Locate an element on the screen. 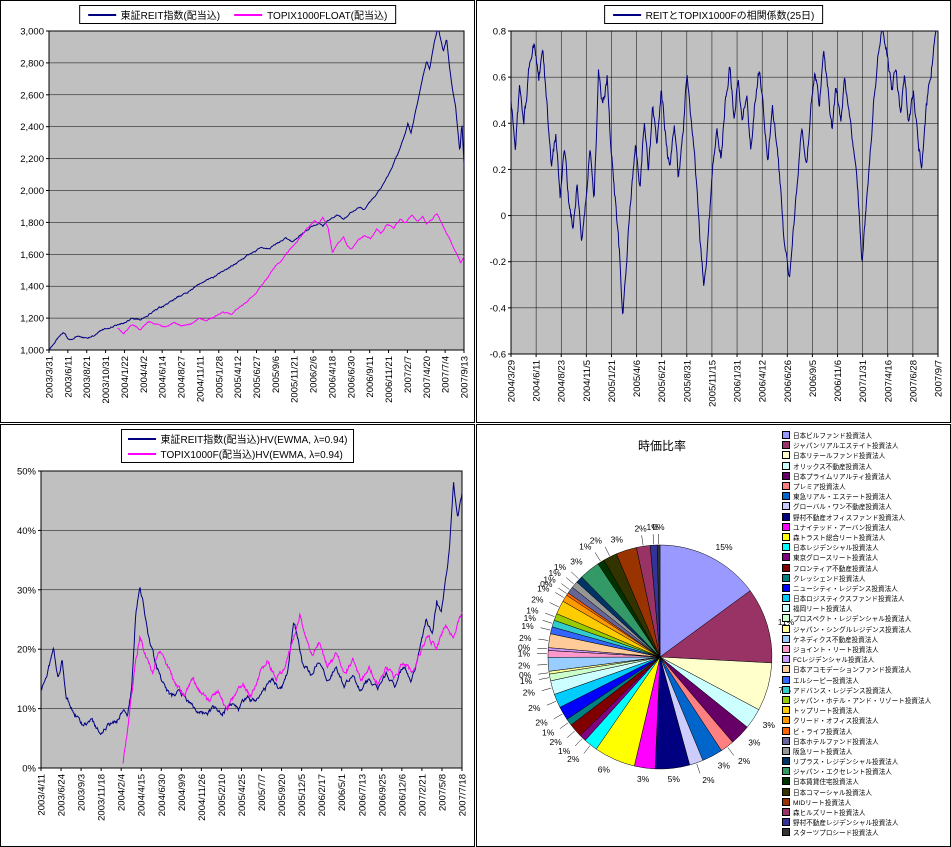 This screenshot has height=847, width=951. pie-legend-label: 東急リアル・エステート投資法人 is located at coordinates (842, 498).